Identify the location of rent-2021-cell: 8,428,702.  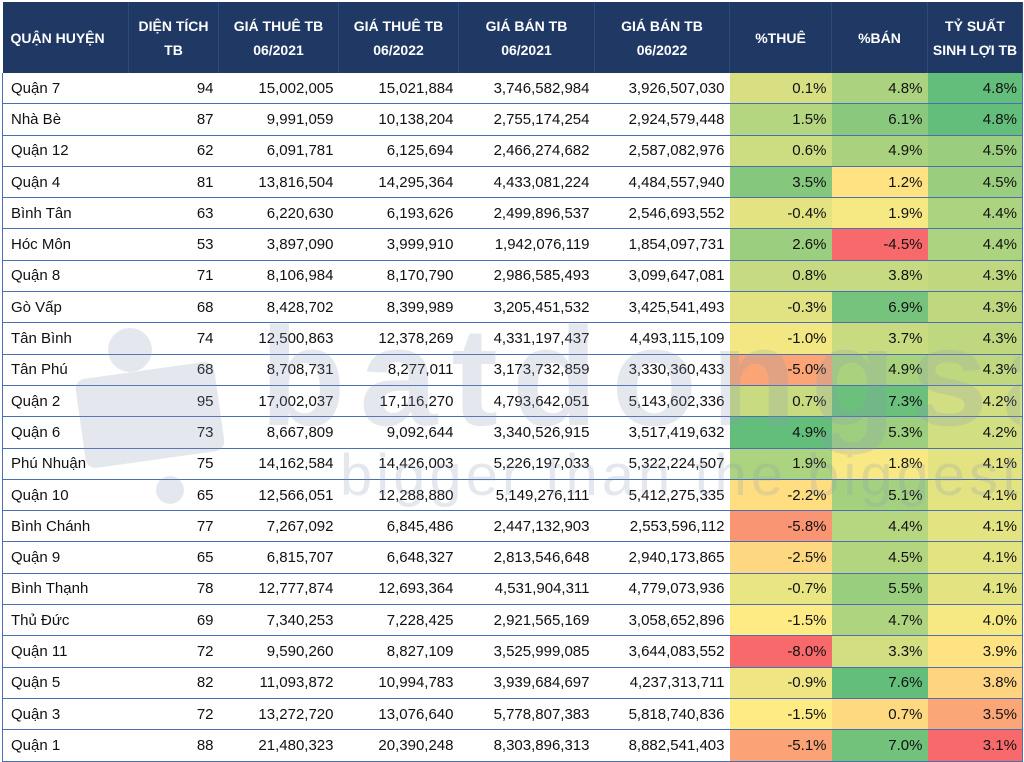
(278, 307).